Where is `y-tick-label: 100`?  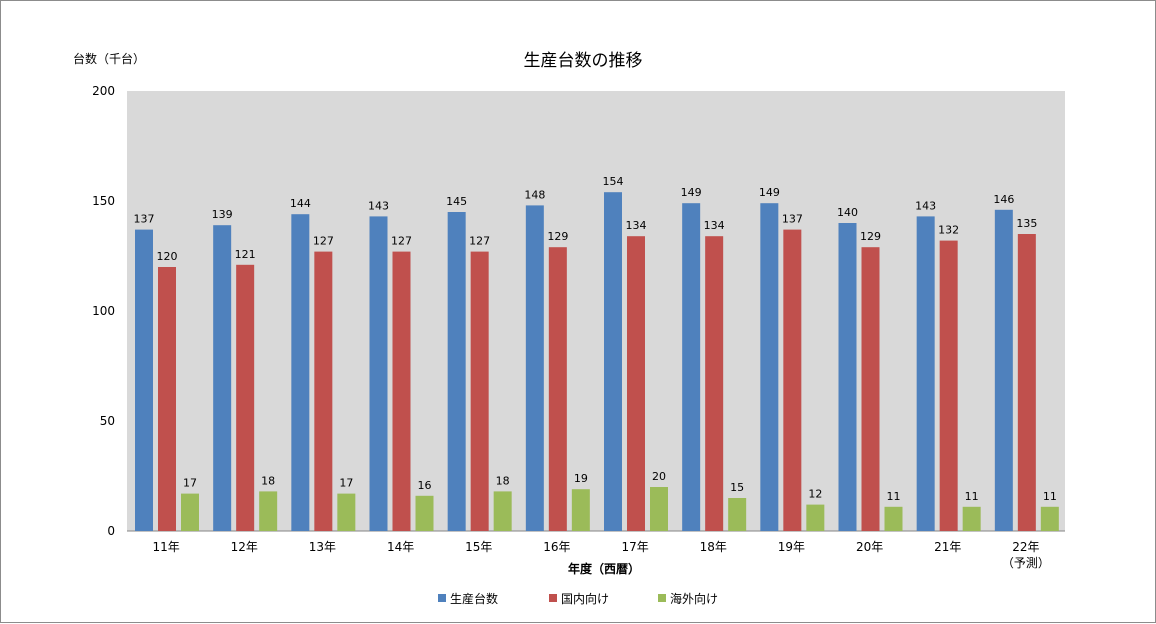 y-tick-label: 100 is located at coordinates (103, 311).